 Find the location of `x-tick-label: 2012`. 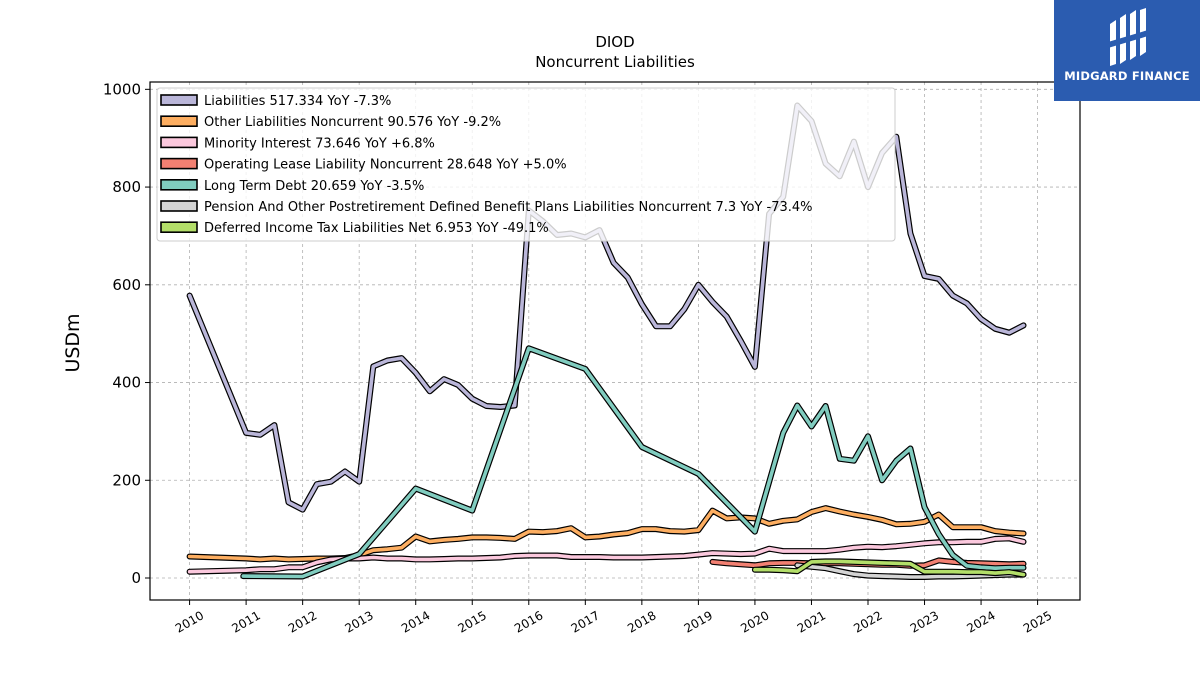

x-tick-label: 2012 is located at coordinates (302, 621).